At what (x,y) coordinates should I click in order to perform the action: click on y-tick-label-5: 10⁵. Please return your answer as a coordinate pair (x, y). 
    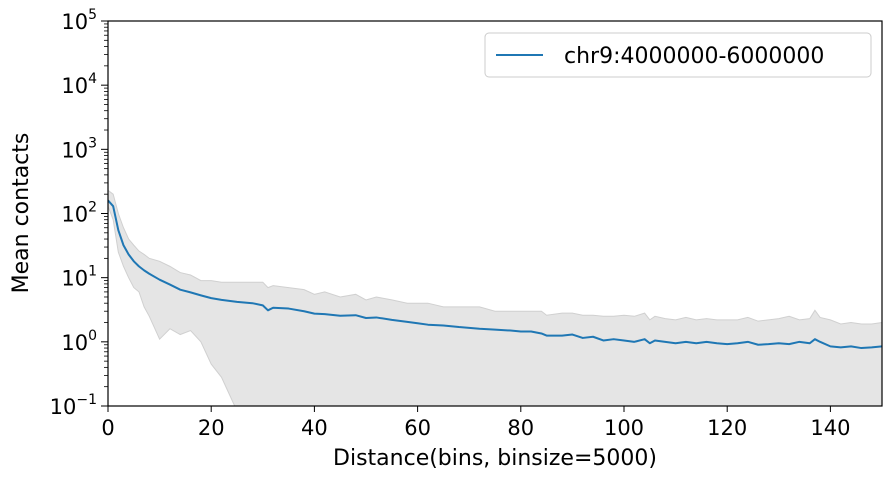
    Looking at the image, I should click on (79, 20).